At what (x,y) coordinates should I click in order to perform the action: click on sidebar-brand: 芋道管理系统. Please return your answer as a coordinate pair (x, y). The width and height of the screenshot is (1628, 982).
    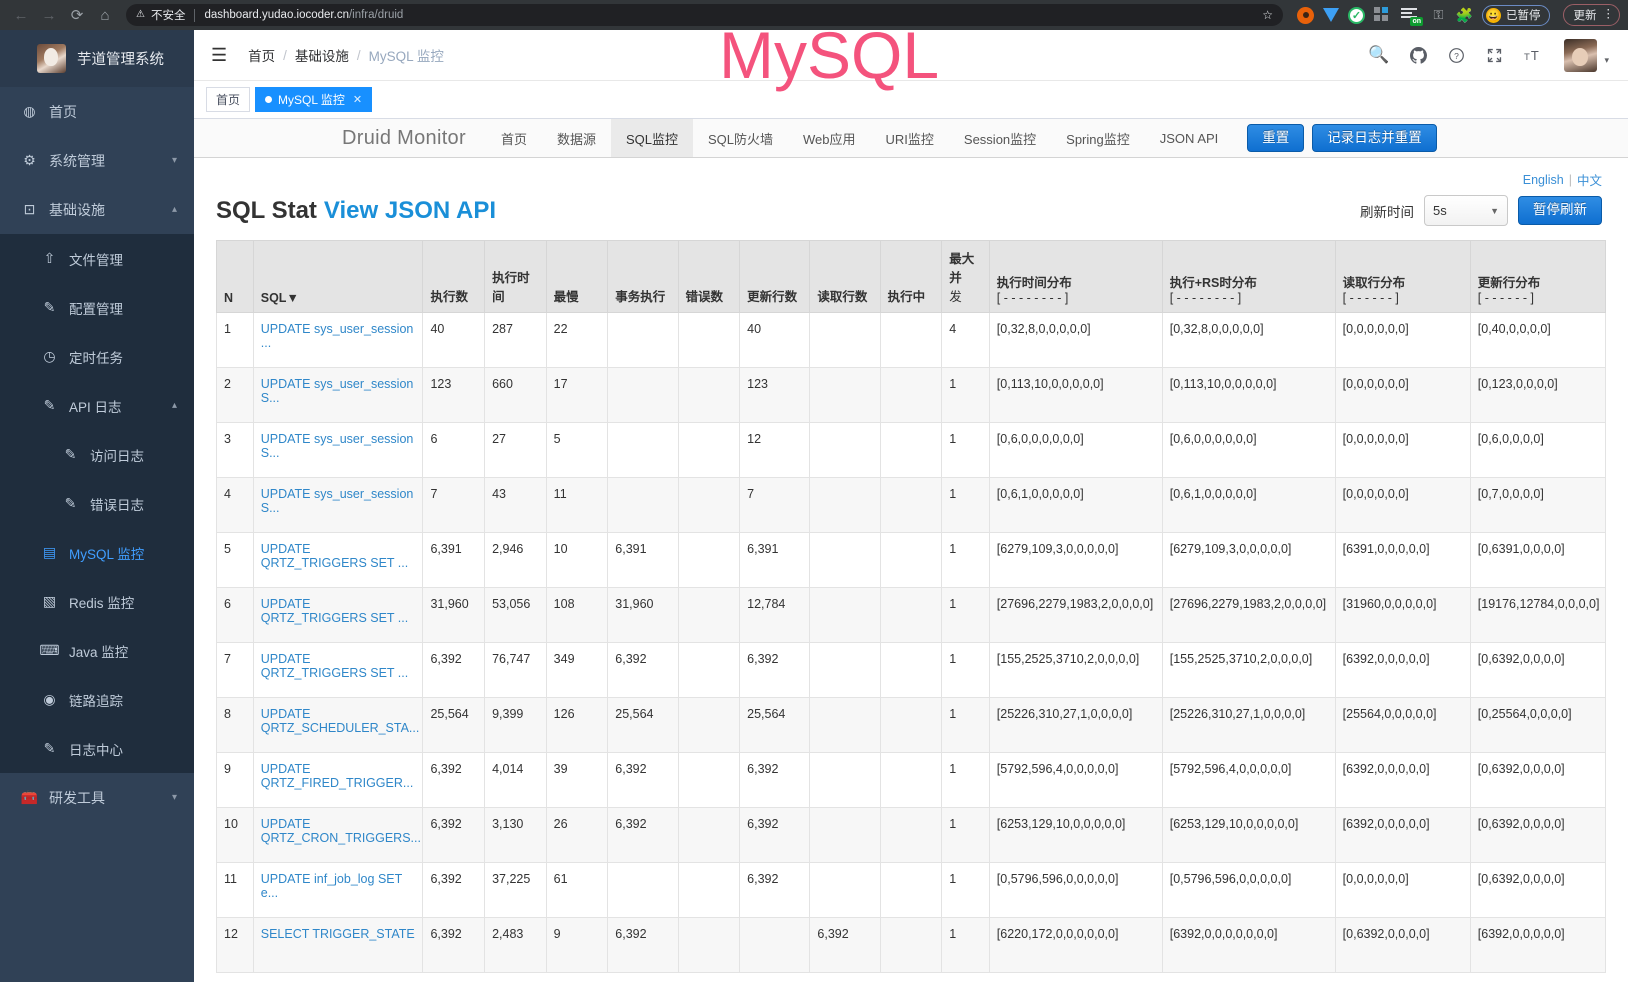
    Looking at the image, I should click on (97, 58).